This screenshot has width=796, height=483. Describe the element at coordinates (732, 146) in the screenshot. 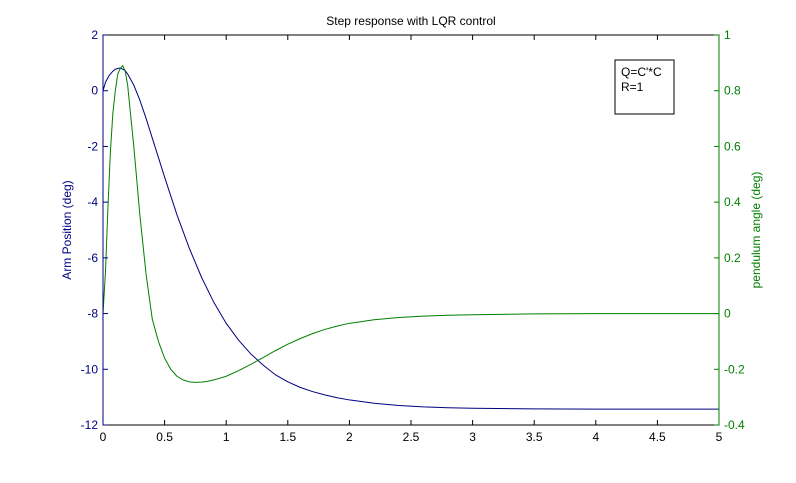

I see `y-right-tick-label: 0.6` at that location.